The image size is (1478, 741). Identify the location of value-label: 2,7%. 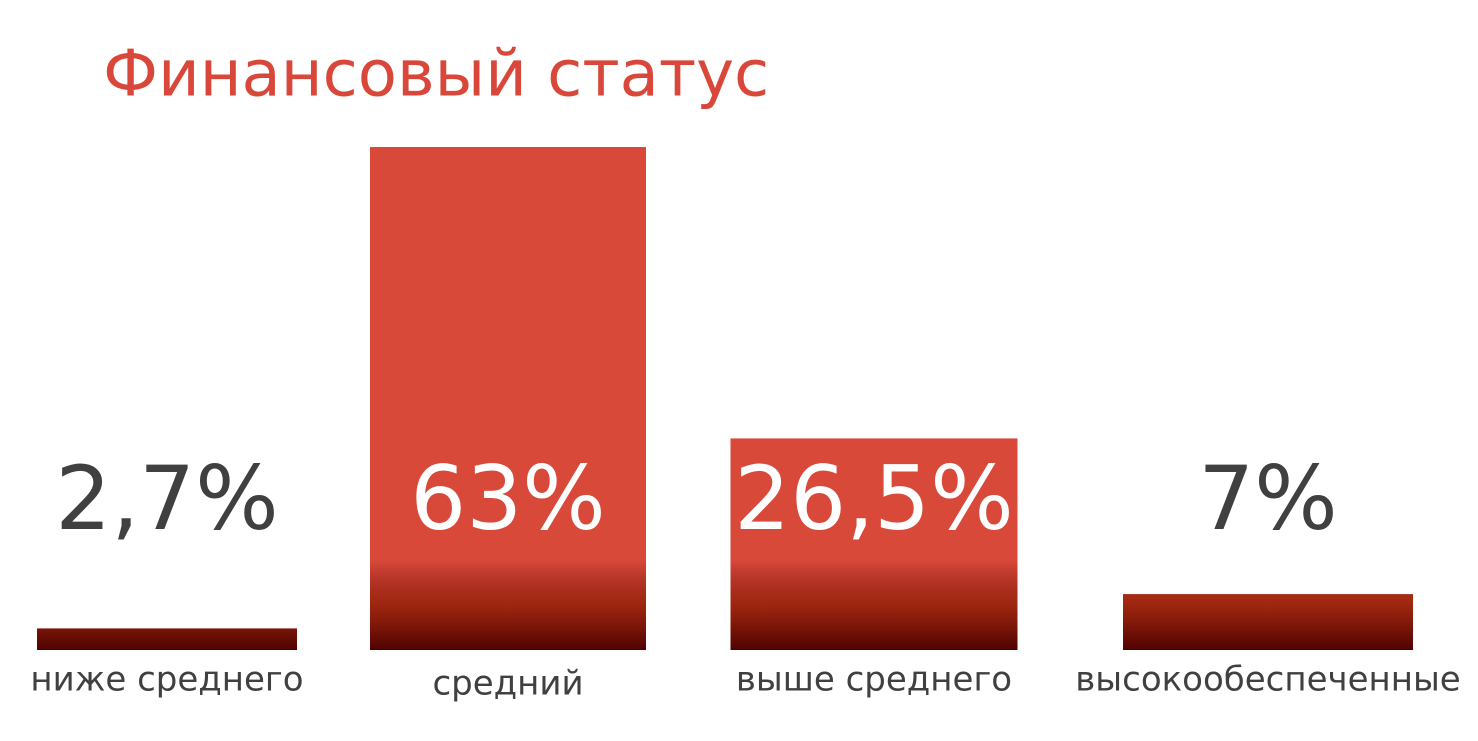
(167, 498).